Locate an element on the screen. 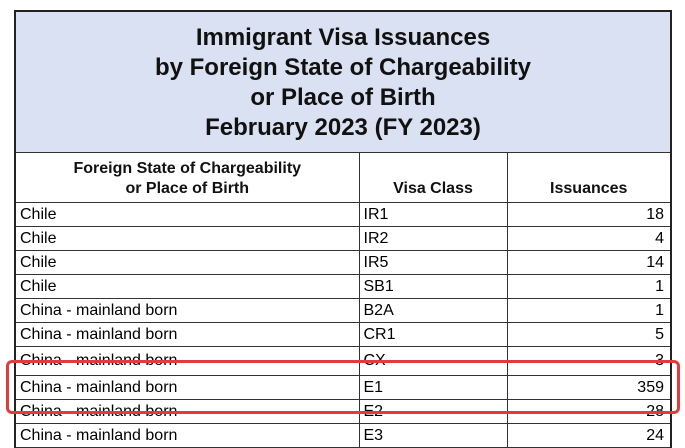 The image size is (685, 448). table-row: Chile IR5 14 is located at coordinates (343, 262).